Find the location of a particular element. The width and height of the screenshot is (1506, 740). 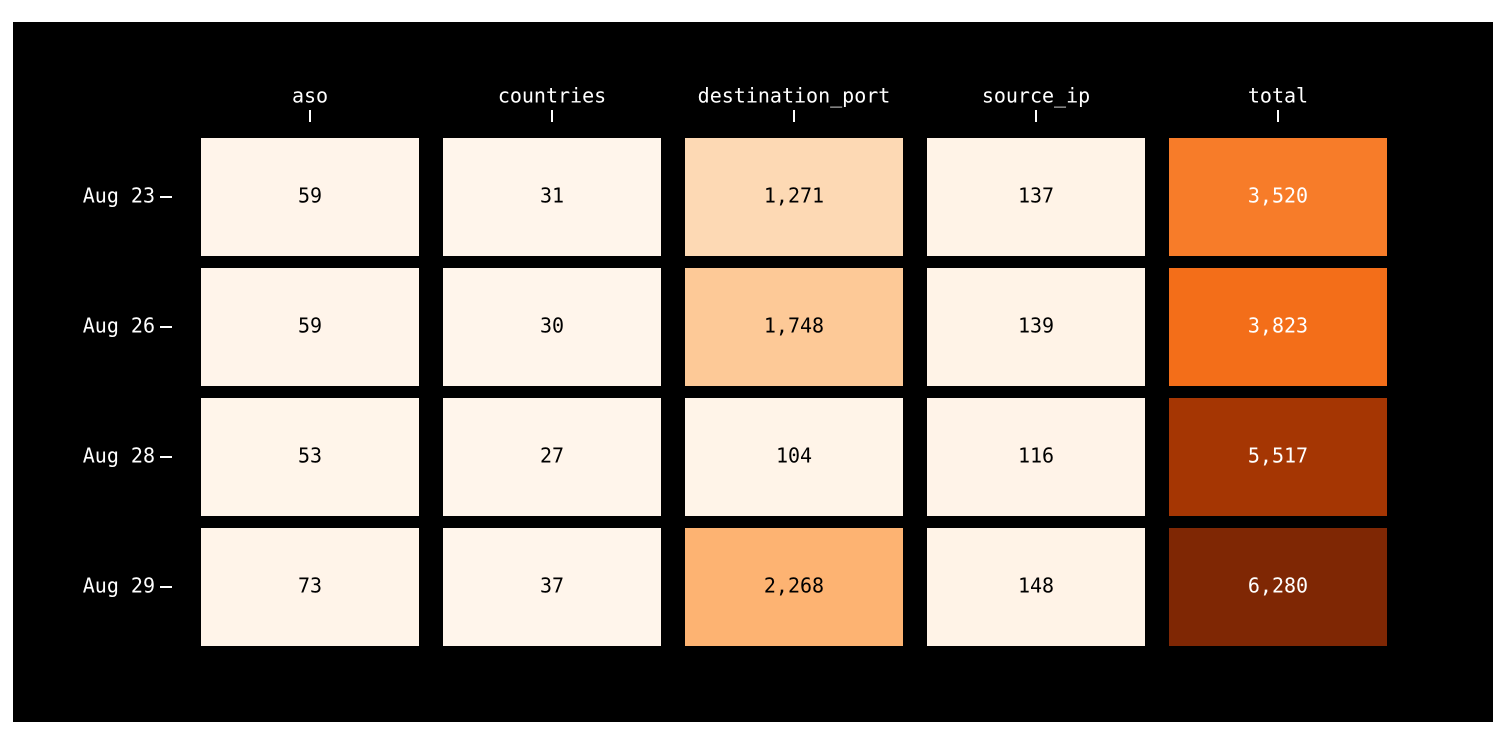

cell-label: 27 is located at coordinates (552, 456).